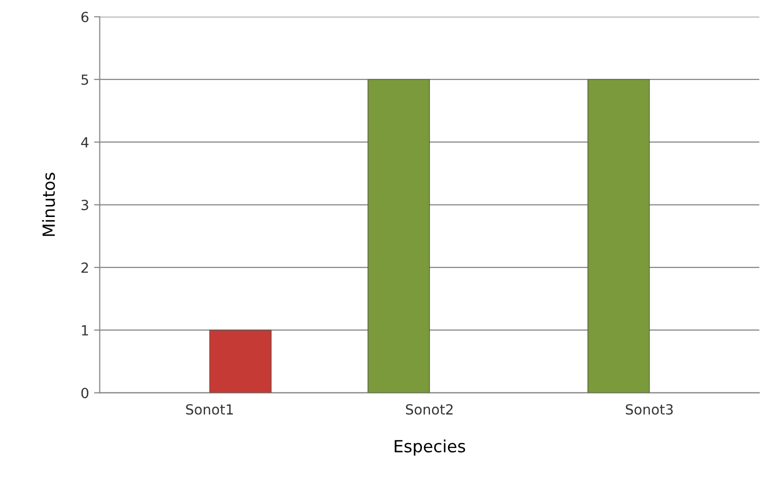  What do you see at coordinates (85, 142) in the screenshot?
I see `y-tick-label: 4` at bounding box center [85, 142].